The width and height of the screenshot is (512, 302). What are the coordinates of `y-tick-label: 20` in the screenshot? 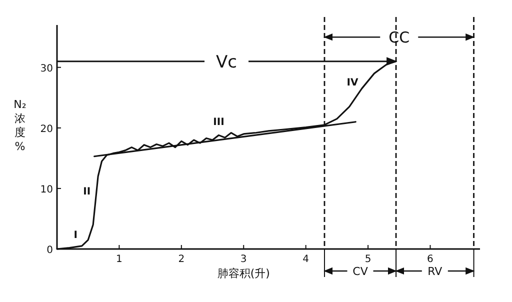 It's located at (46, 129).